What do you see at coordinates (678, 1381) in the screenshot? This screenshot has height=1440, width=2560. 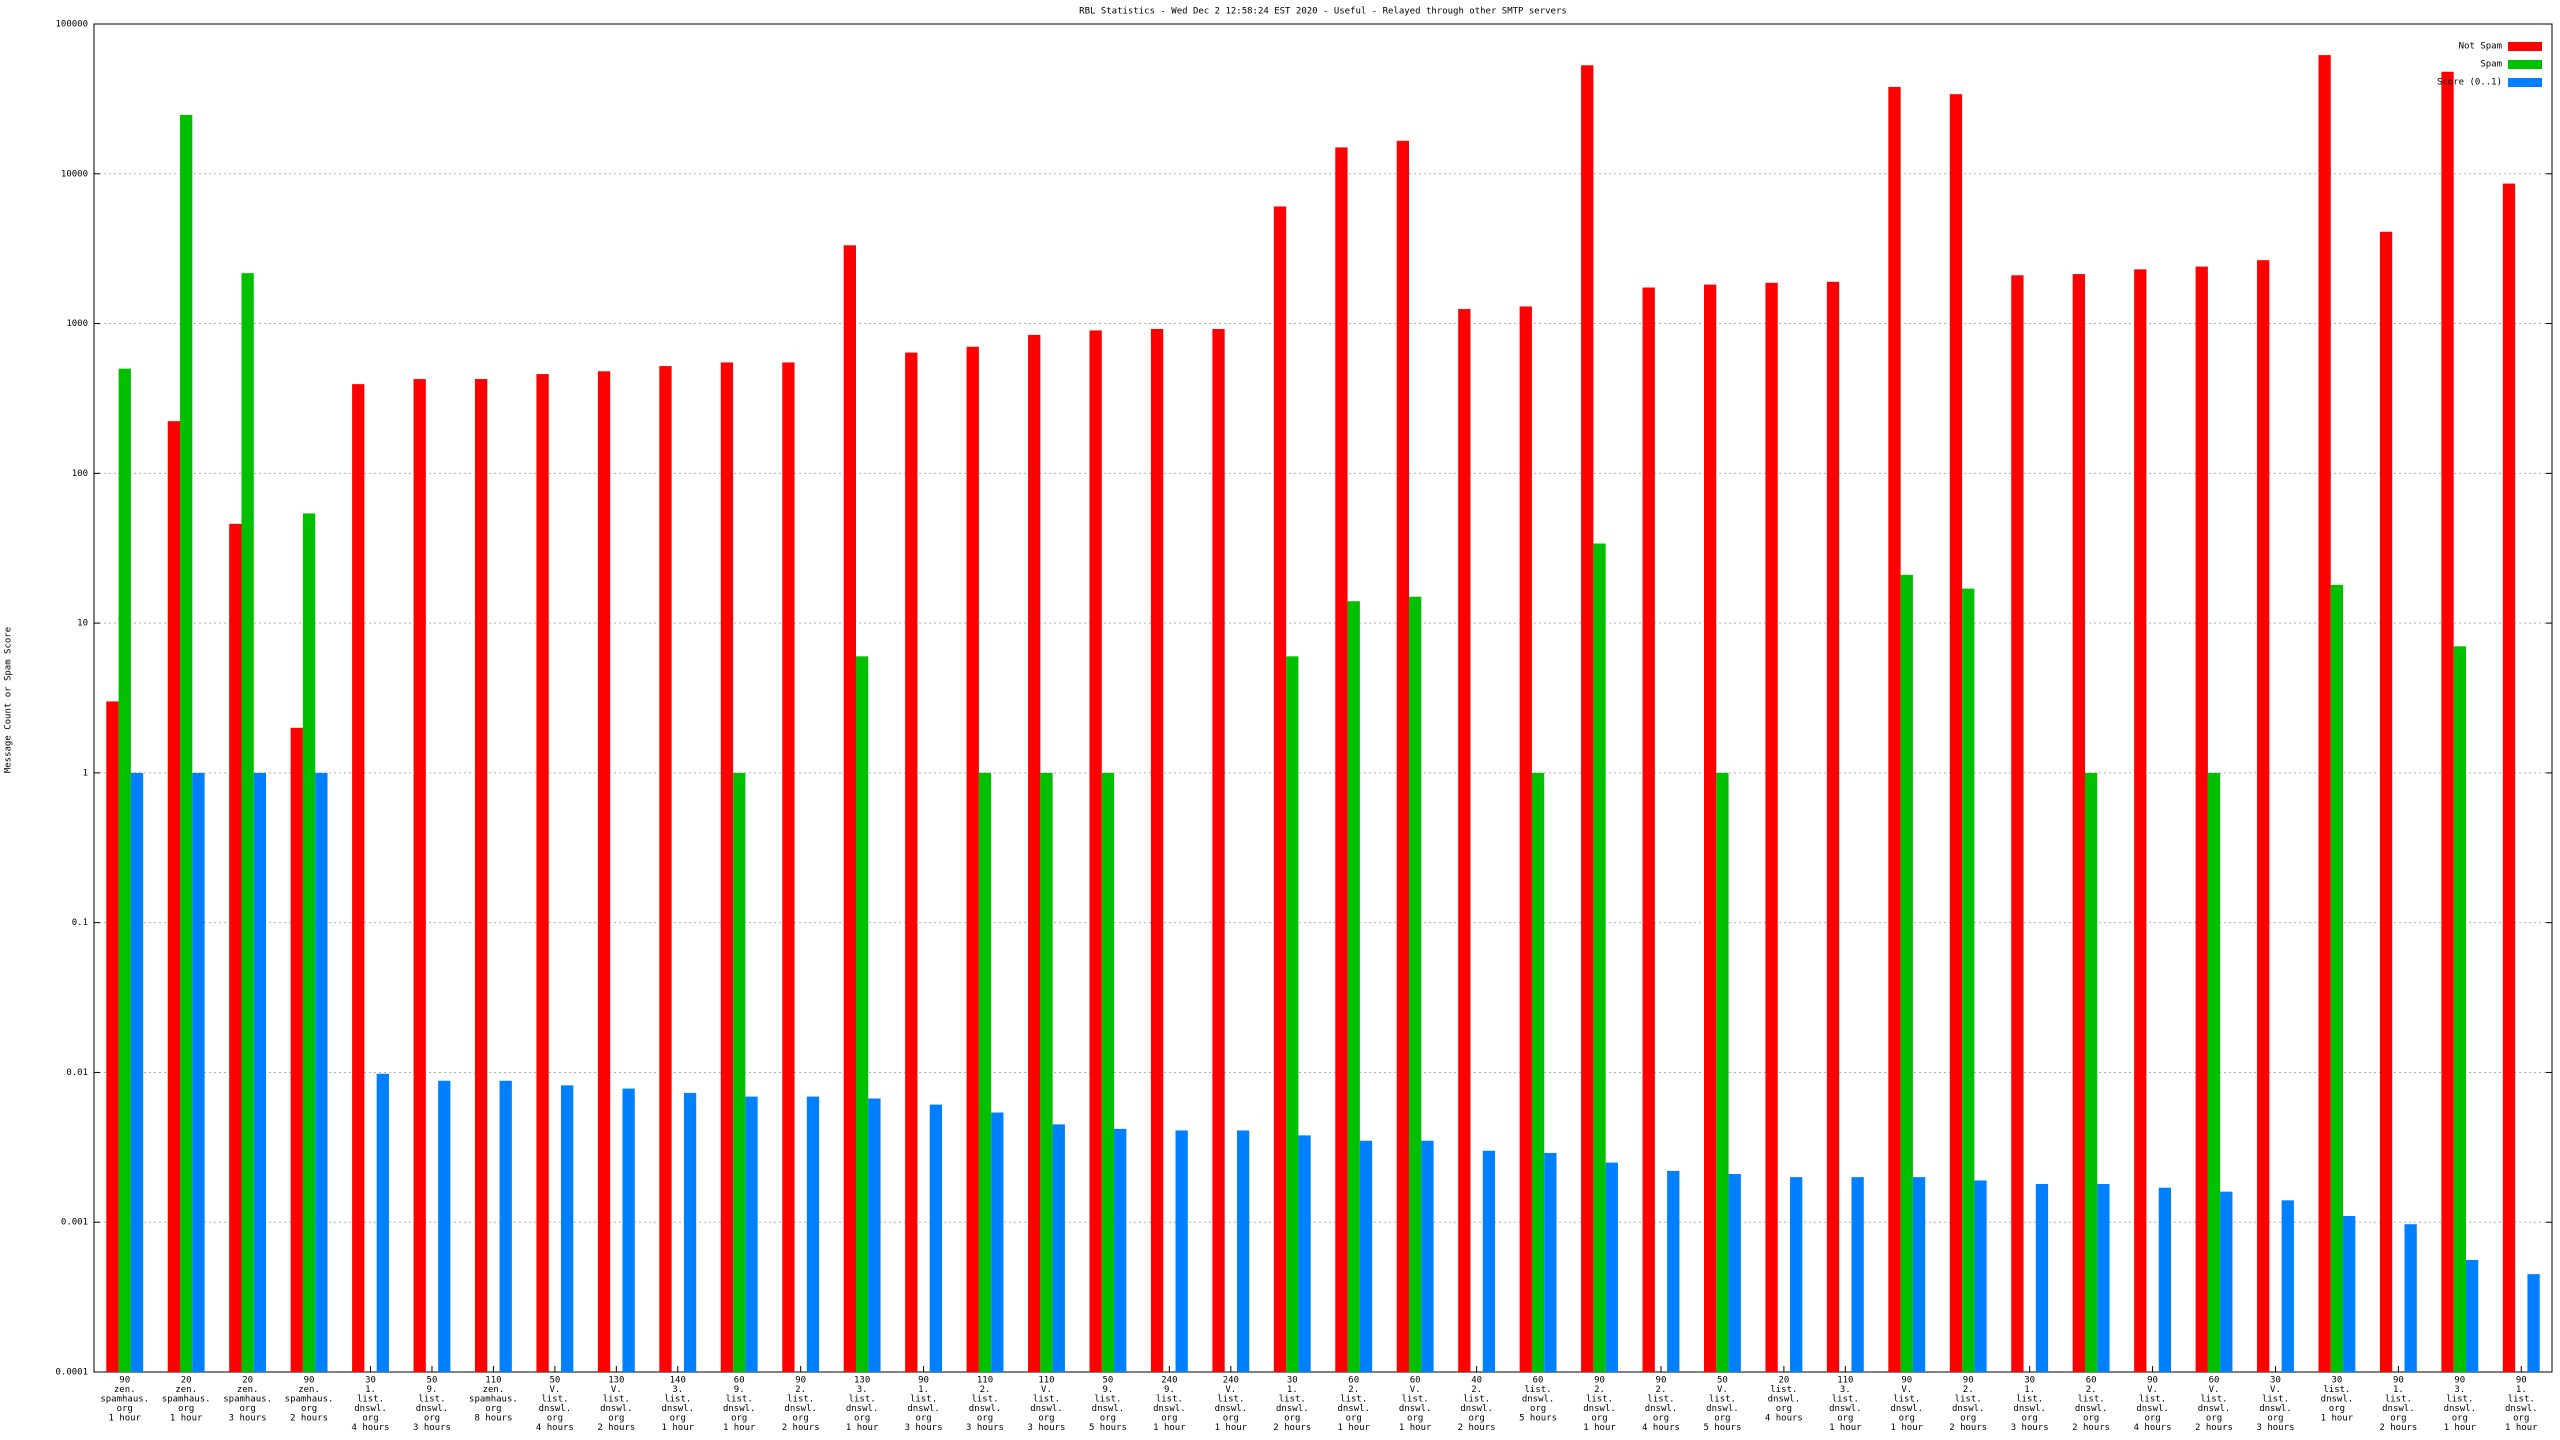 I see `x-tick-label: 140` at bounding box center [678, 1381].